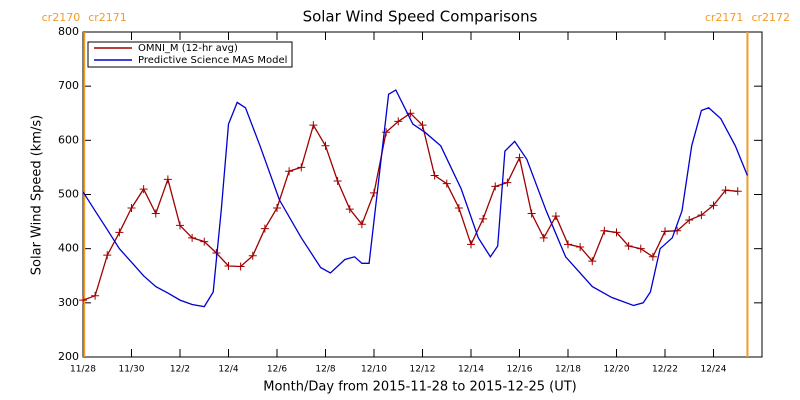 The image size is (800, 400). I want to click on cr-label: cr2170, so click(61, 17).